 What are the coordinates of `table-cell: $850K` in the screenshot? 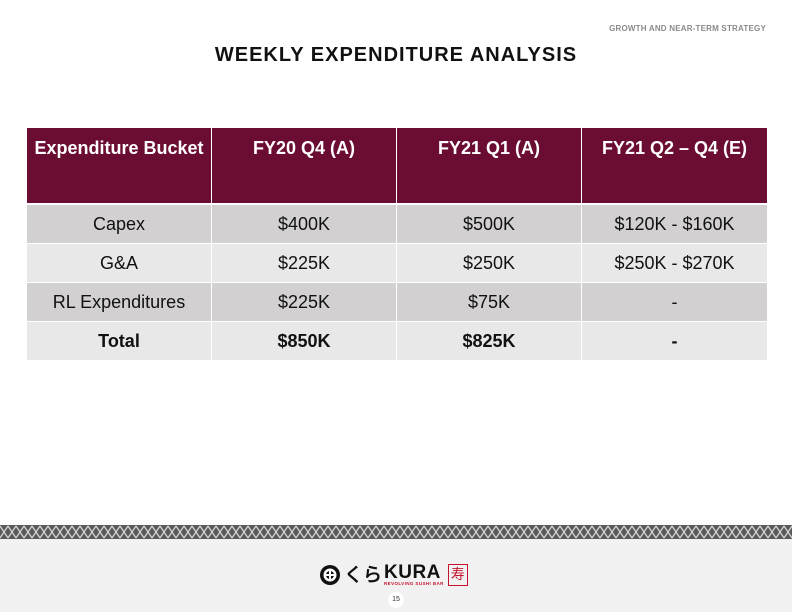 It's located at (304, 341).